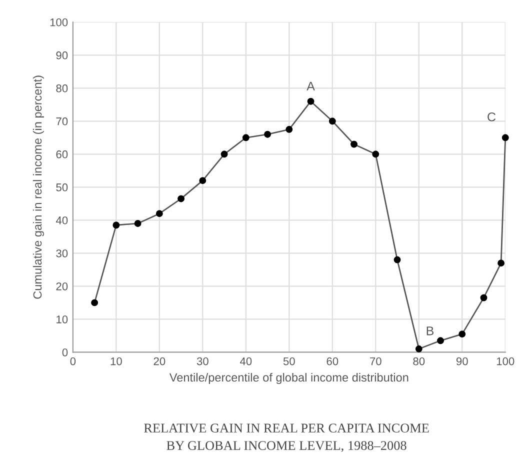 The width and height of the screenshot is (521, 461). What do you see at coordinates (62, 154) in the screenshot?
I see `y-tick-label: 60` at bounding box center [62, 154].